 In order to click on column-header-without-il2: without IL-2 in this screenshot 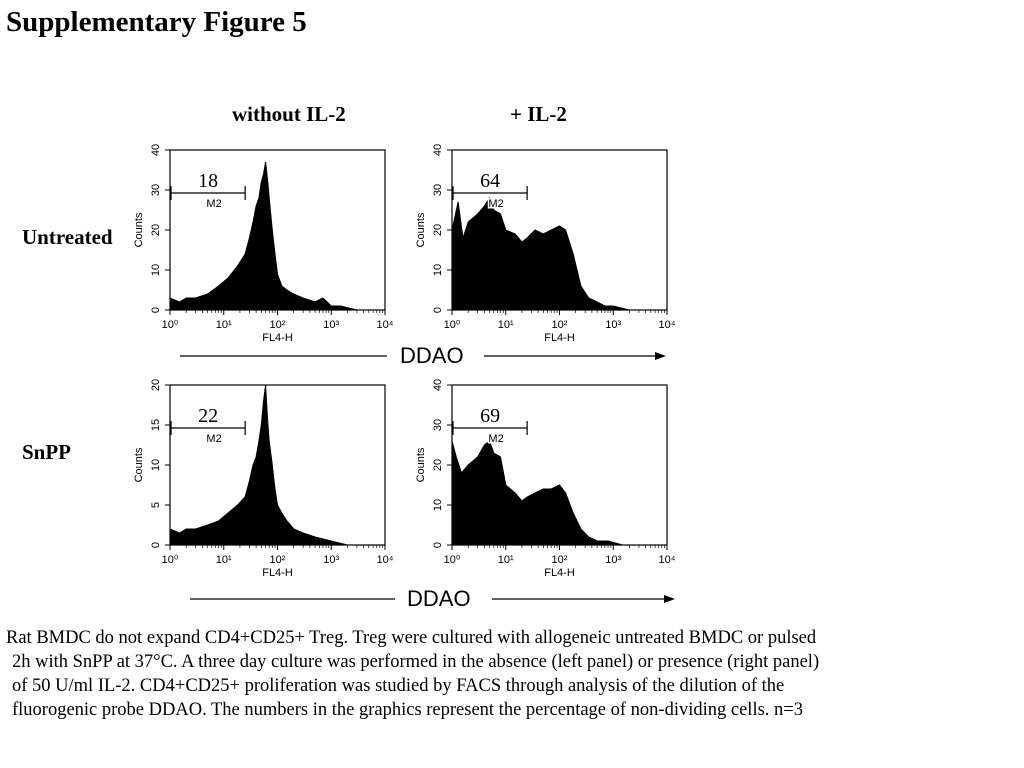, I will do `click(289, 114)`.